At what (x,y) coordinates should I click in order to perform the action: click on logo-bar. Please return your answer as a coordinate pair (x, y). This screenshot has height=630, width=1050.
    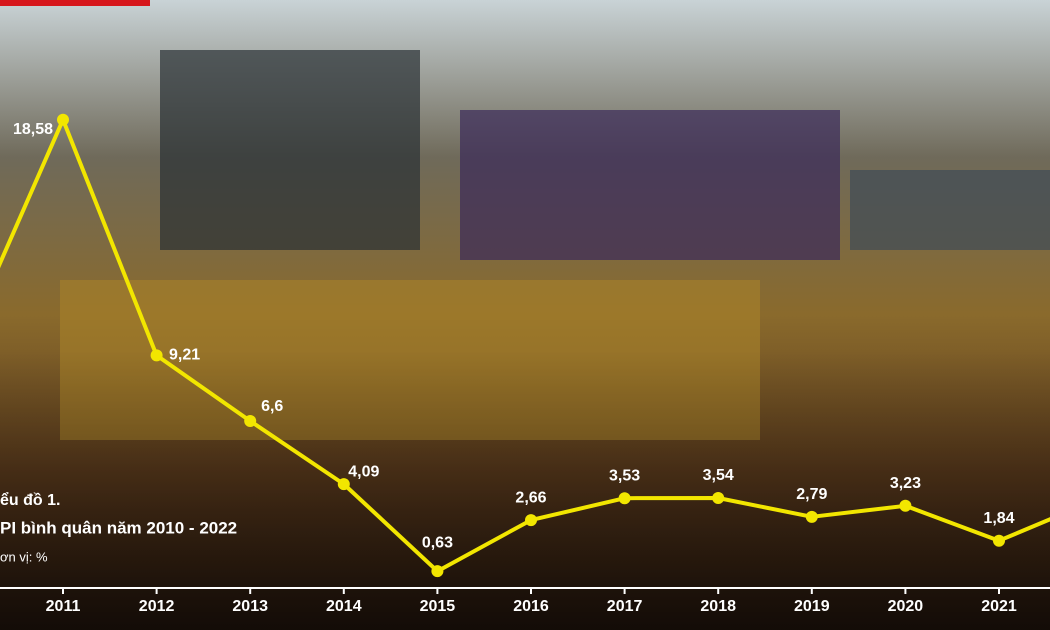
    Looking at the image, I should click on (75, 3).